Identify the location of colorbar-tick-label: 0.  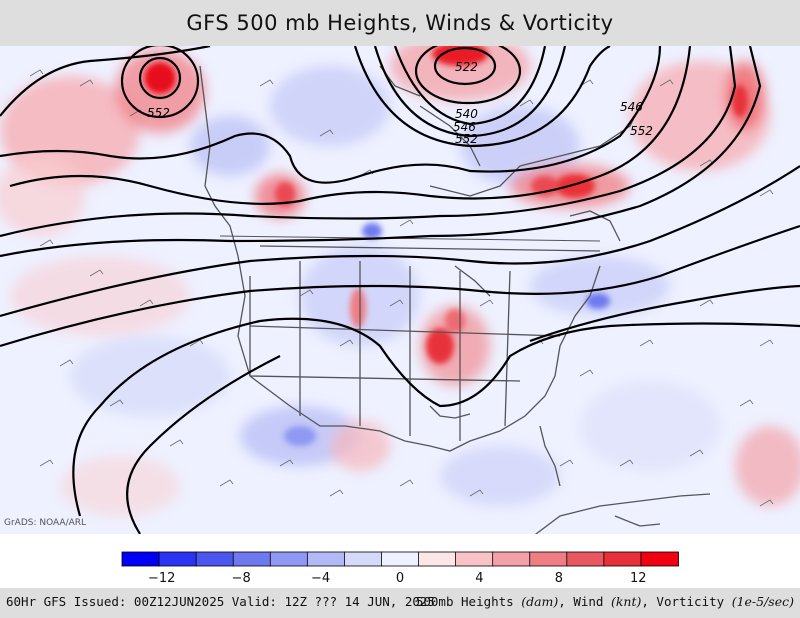
(400, 578).